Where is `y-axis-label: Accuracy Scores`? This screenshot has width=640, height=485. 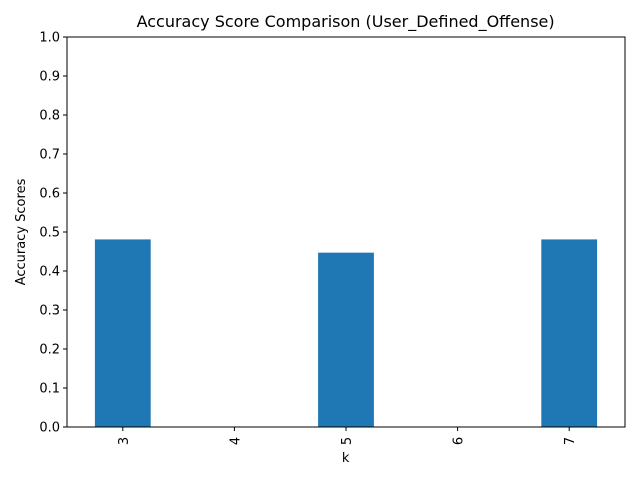
y-axis-label: Accuracy Scores is located at coordinates (21, 231).